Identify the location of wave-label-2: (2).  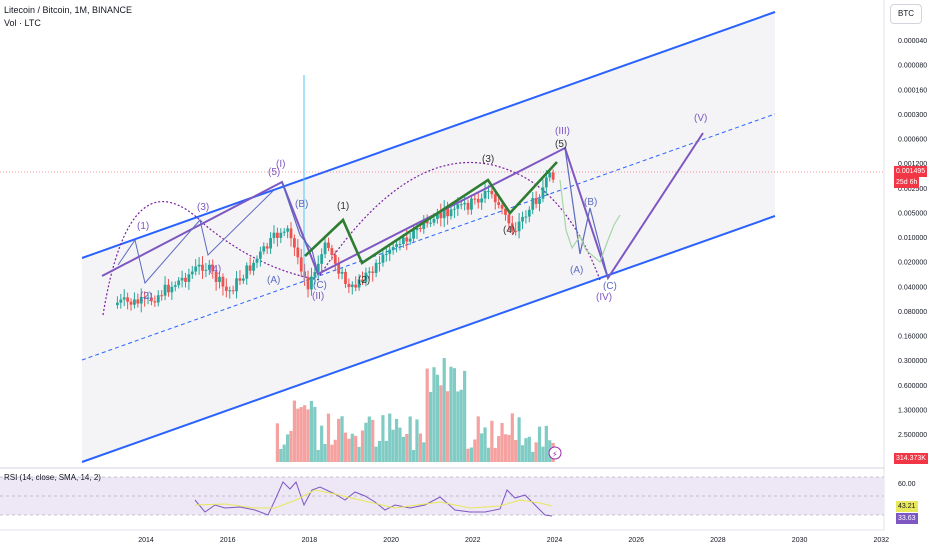
(146, 296).